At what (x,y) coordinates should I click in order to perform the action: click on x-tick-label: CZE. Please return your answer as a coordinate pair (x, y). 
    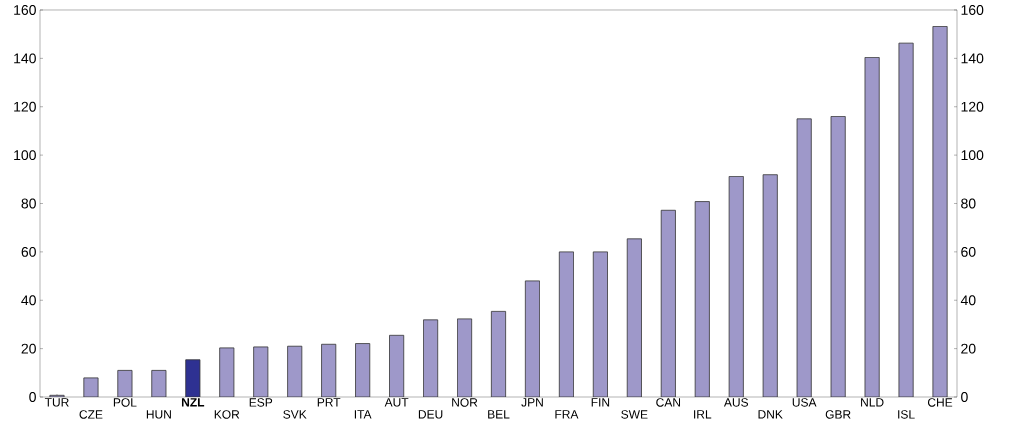
    Looking at the image, I should click on (91, 414).